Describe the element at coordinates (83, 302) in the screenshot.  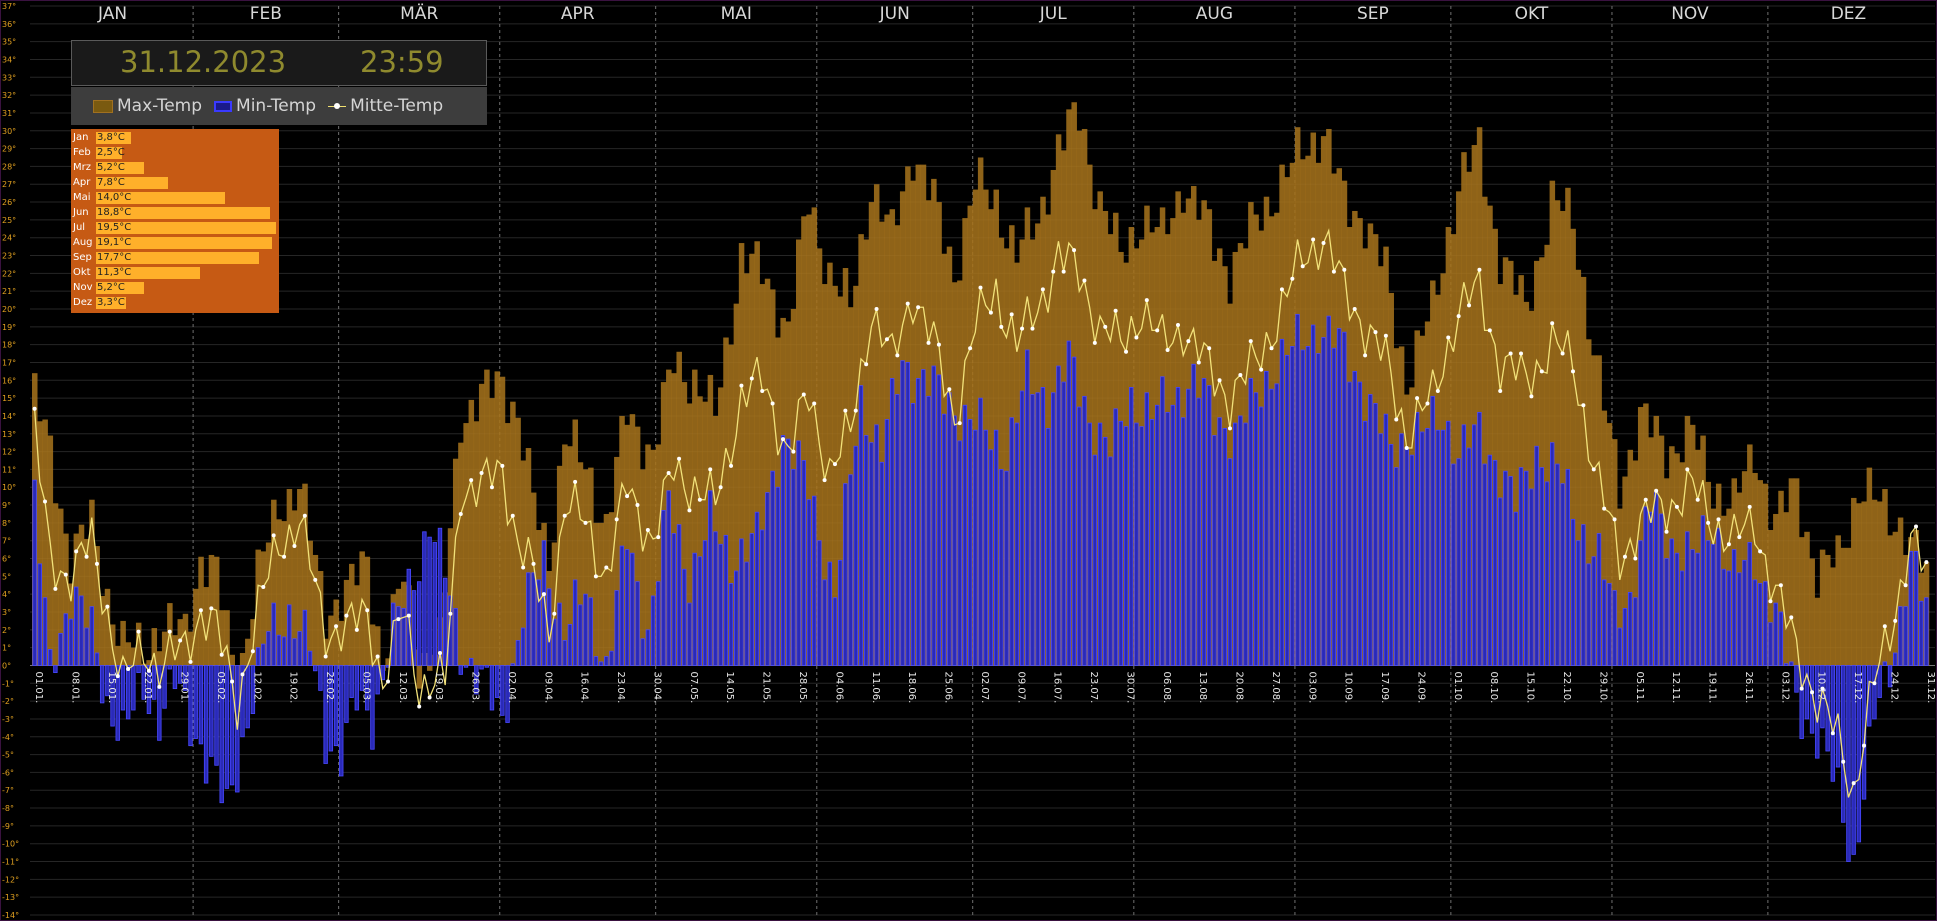
I see `monthly-avg-label: Dez` at that location.